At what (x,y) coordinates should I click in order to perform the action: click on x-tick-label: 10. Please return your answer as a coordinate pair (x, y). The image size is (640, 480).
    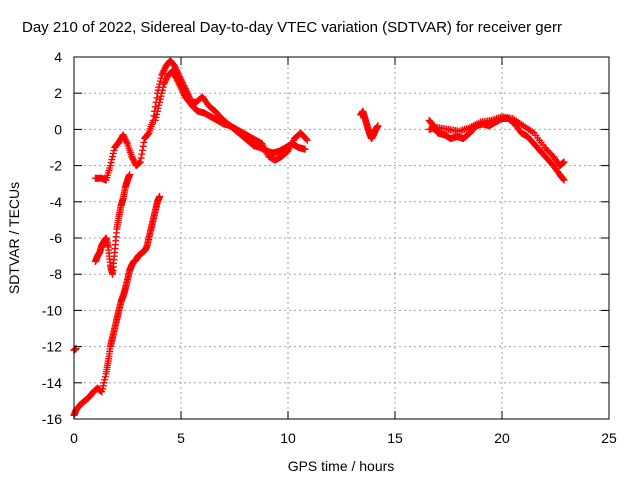
    Looking at the image, I should click on (288, 438).